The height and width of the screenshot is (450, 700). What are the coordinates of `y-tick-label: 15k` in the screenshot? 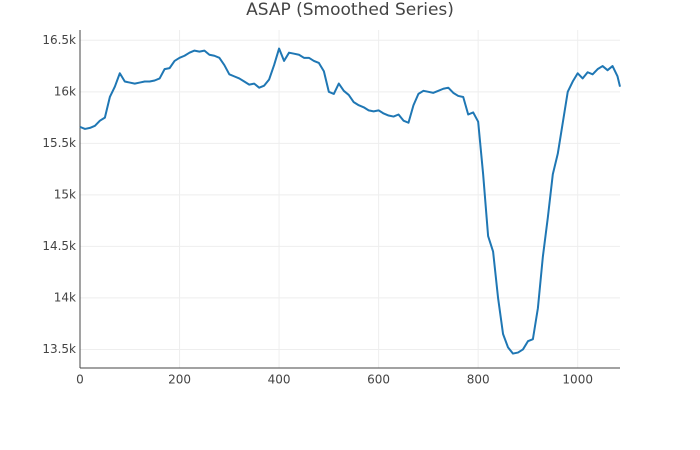 It's located at (65, 194).